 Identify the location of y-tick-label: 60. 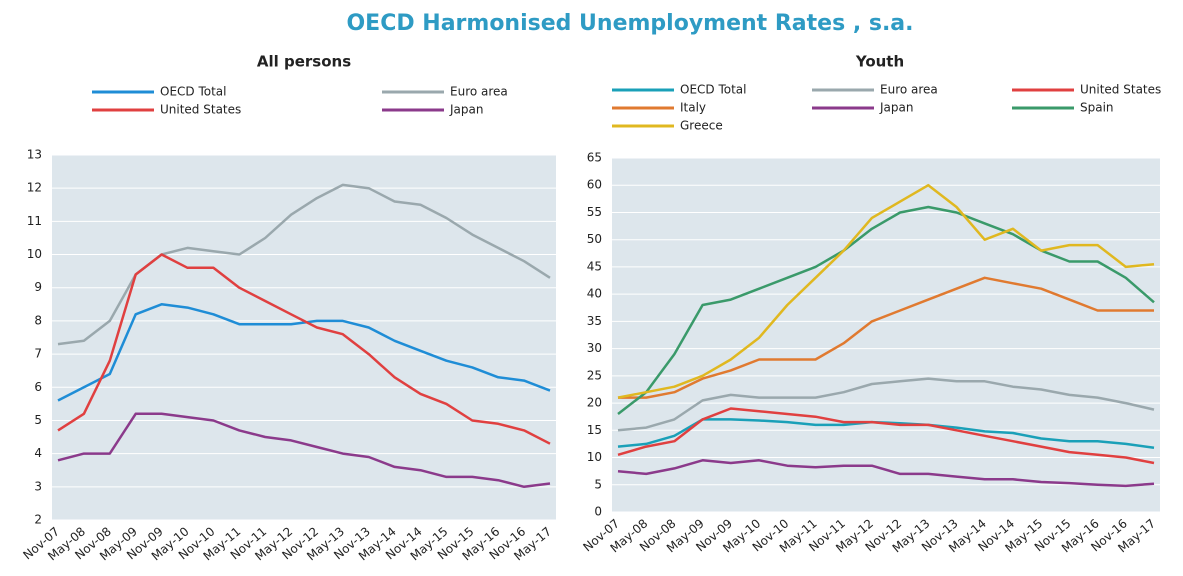
(594, 185).